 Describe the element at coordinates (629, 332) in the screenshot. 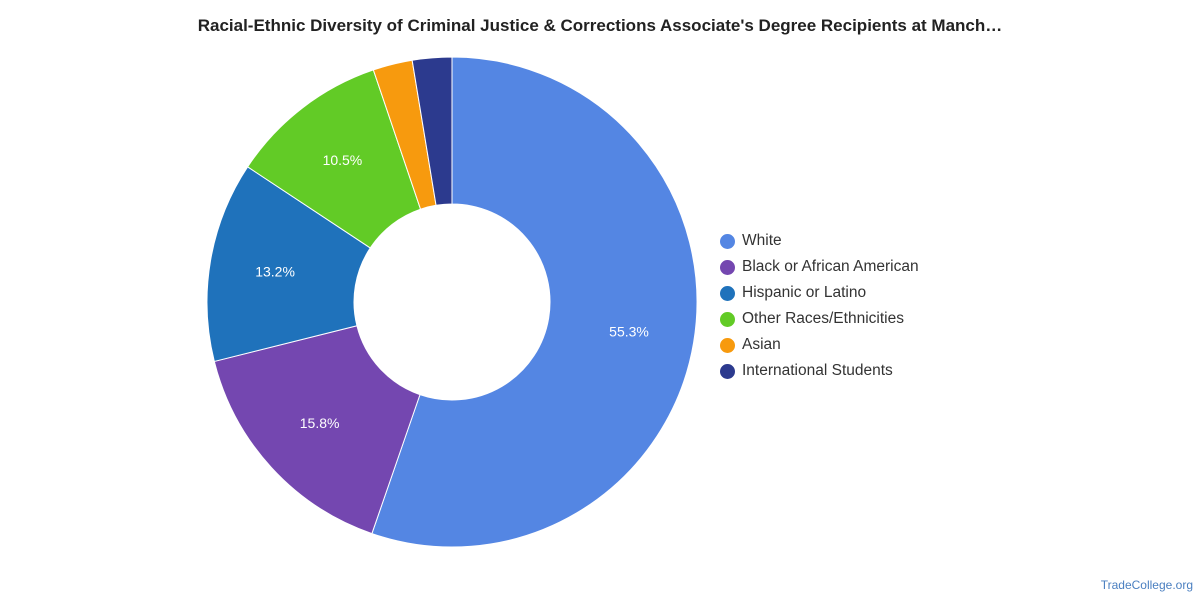

I see `slice-value-label: 55.3%` at that location.